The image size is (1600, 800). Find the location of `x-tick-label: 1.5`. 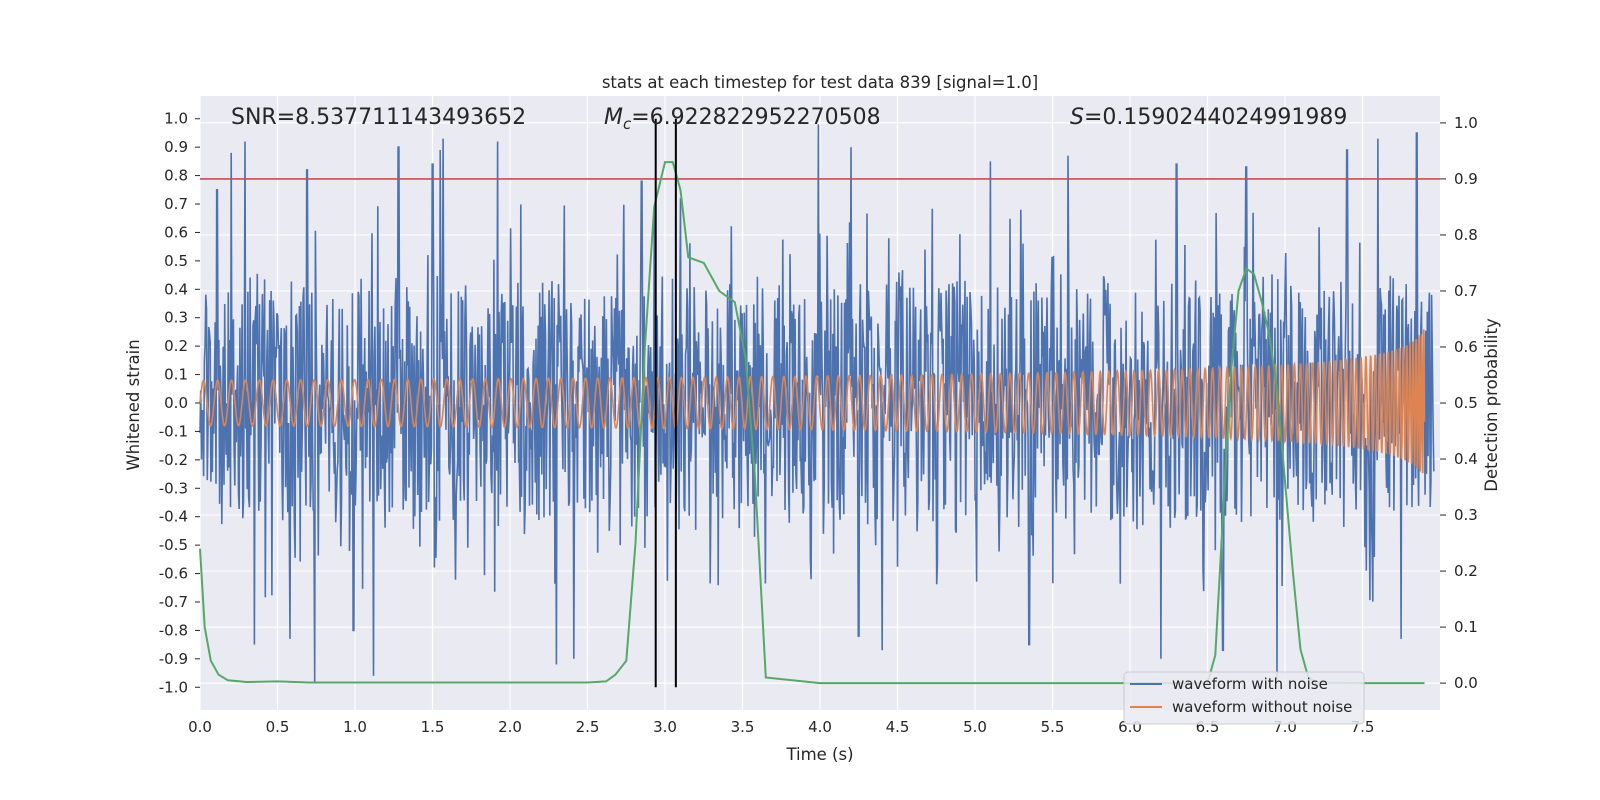

x-tick-label: 1.5 is located at coordinates (433, 727).